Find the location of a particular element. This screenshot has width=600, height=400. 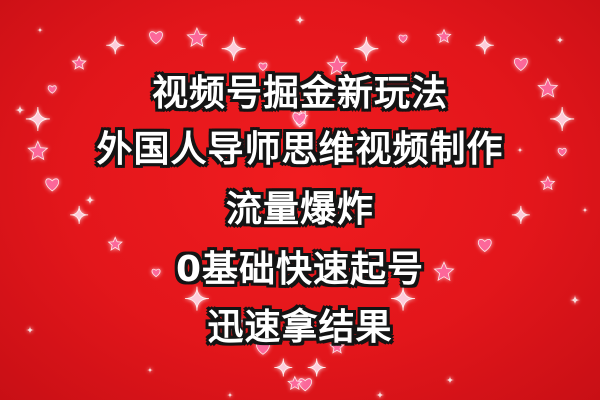

headline-line-1: 视频号掘金新玩法 is located at coordinates (299, 93).